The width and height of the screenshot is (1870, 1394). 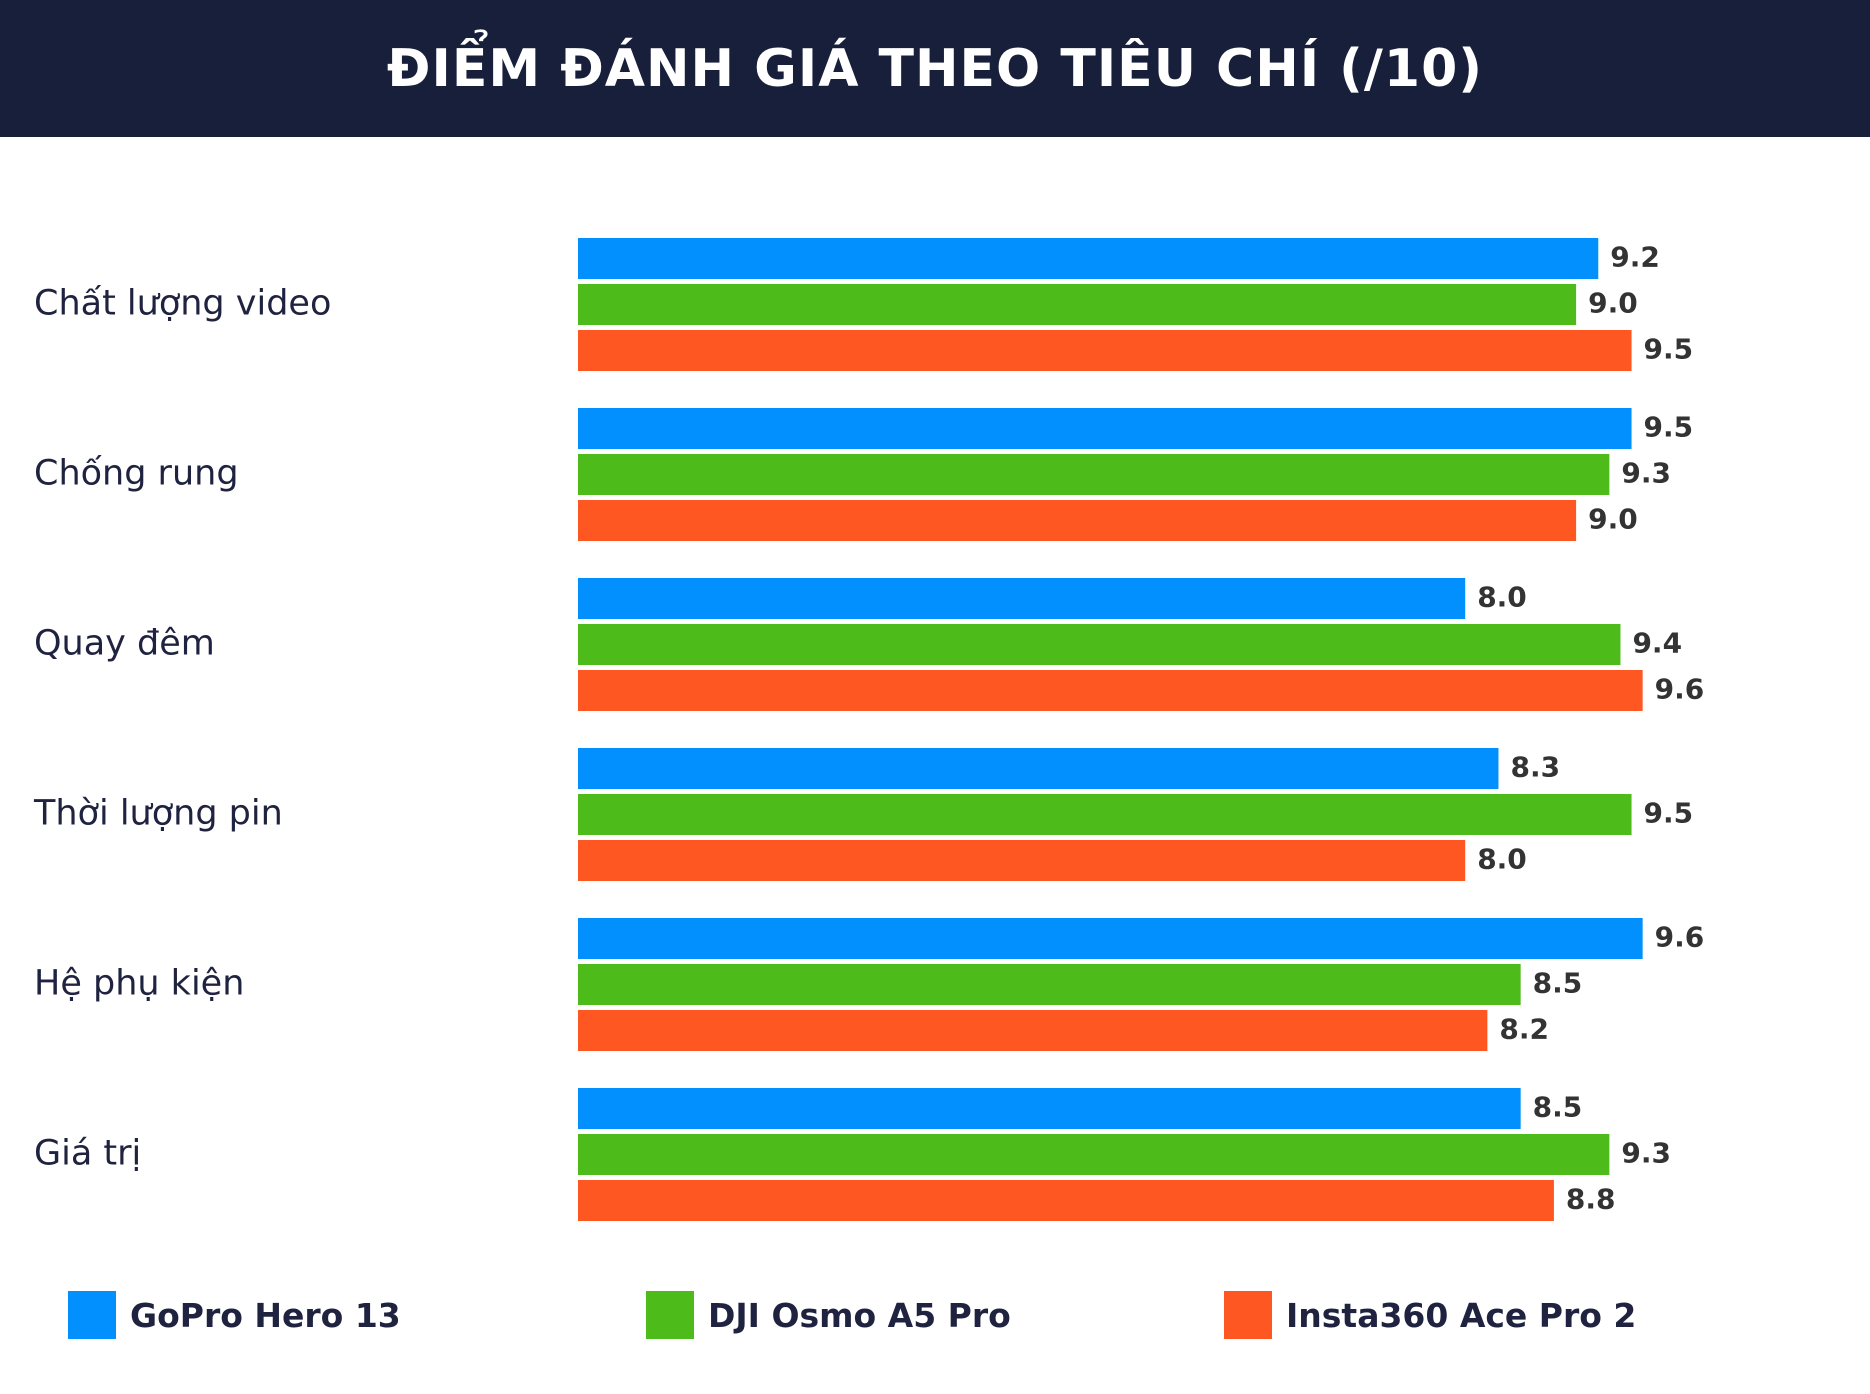 What do you see at coordinates (87, 1154) in the screenshot?
I see `category-label-gia-tri: Giá trị` at bounding box center [87, 1154].